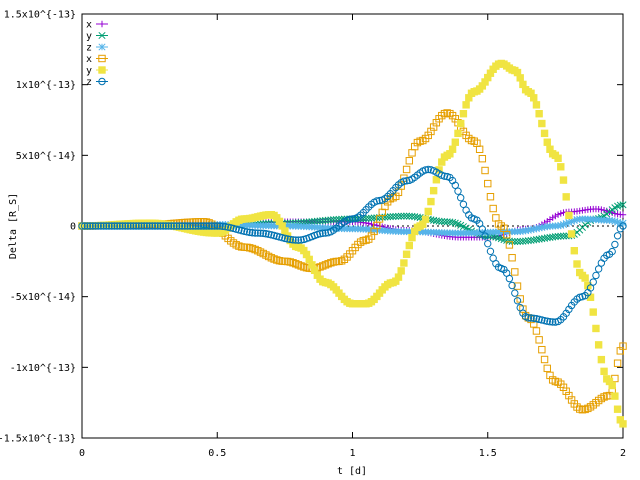 The height and width of the screenshot is (480, 640). I want to click on y-tick-label: 0, so click(73, 227).